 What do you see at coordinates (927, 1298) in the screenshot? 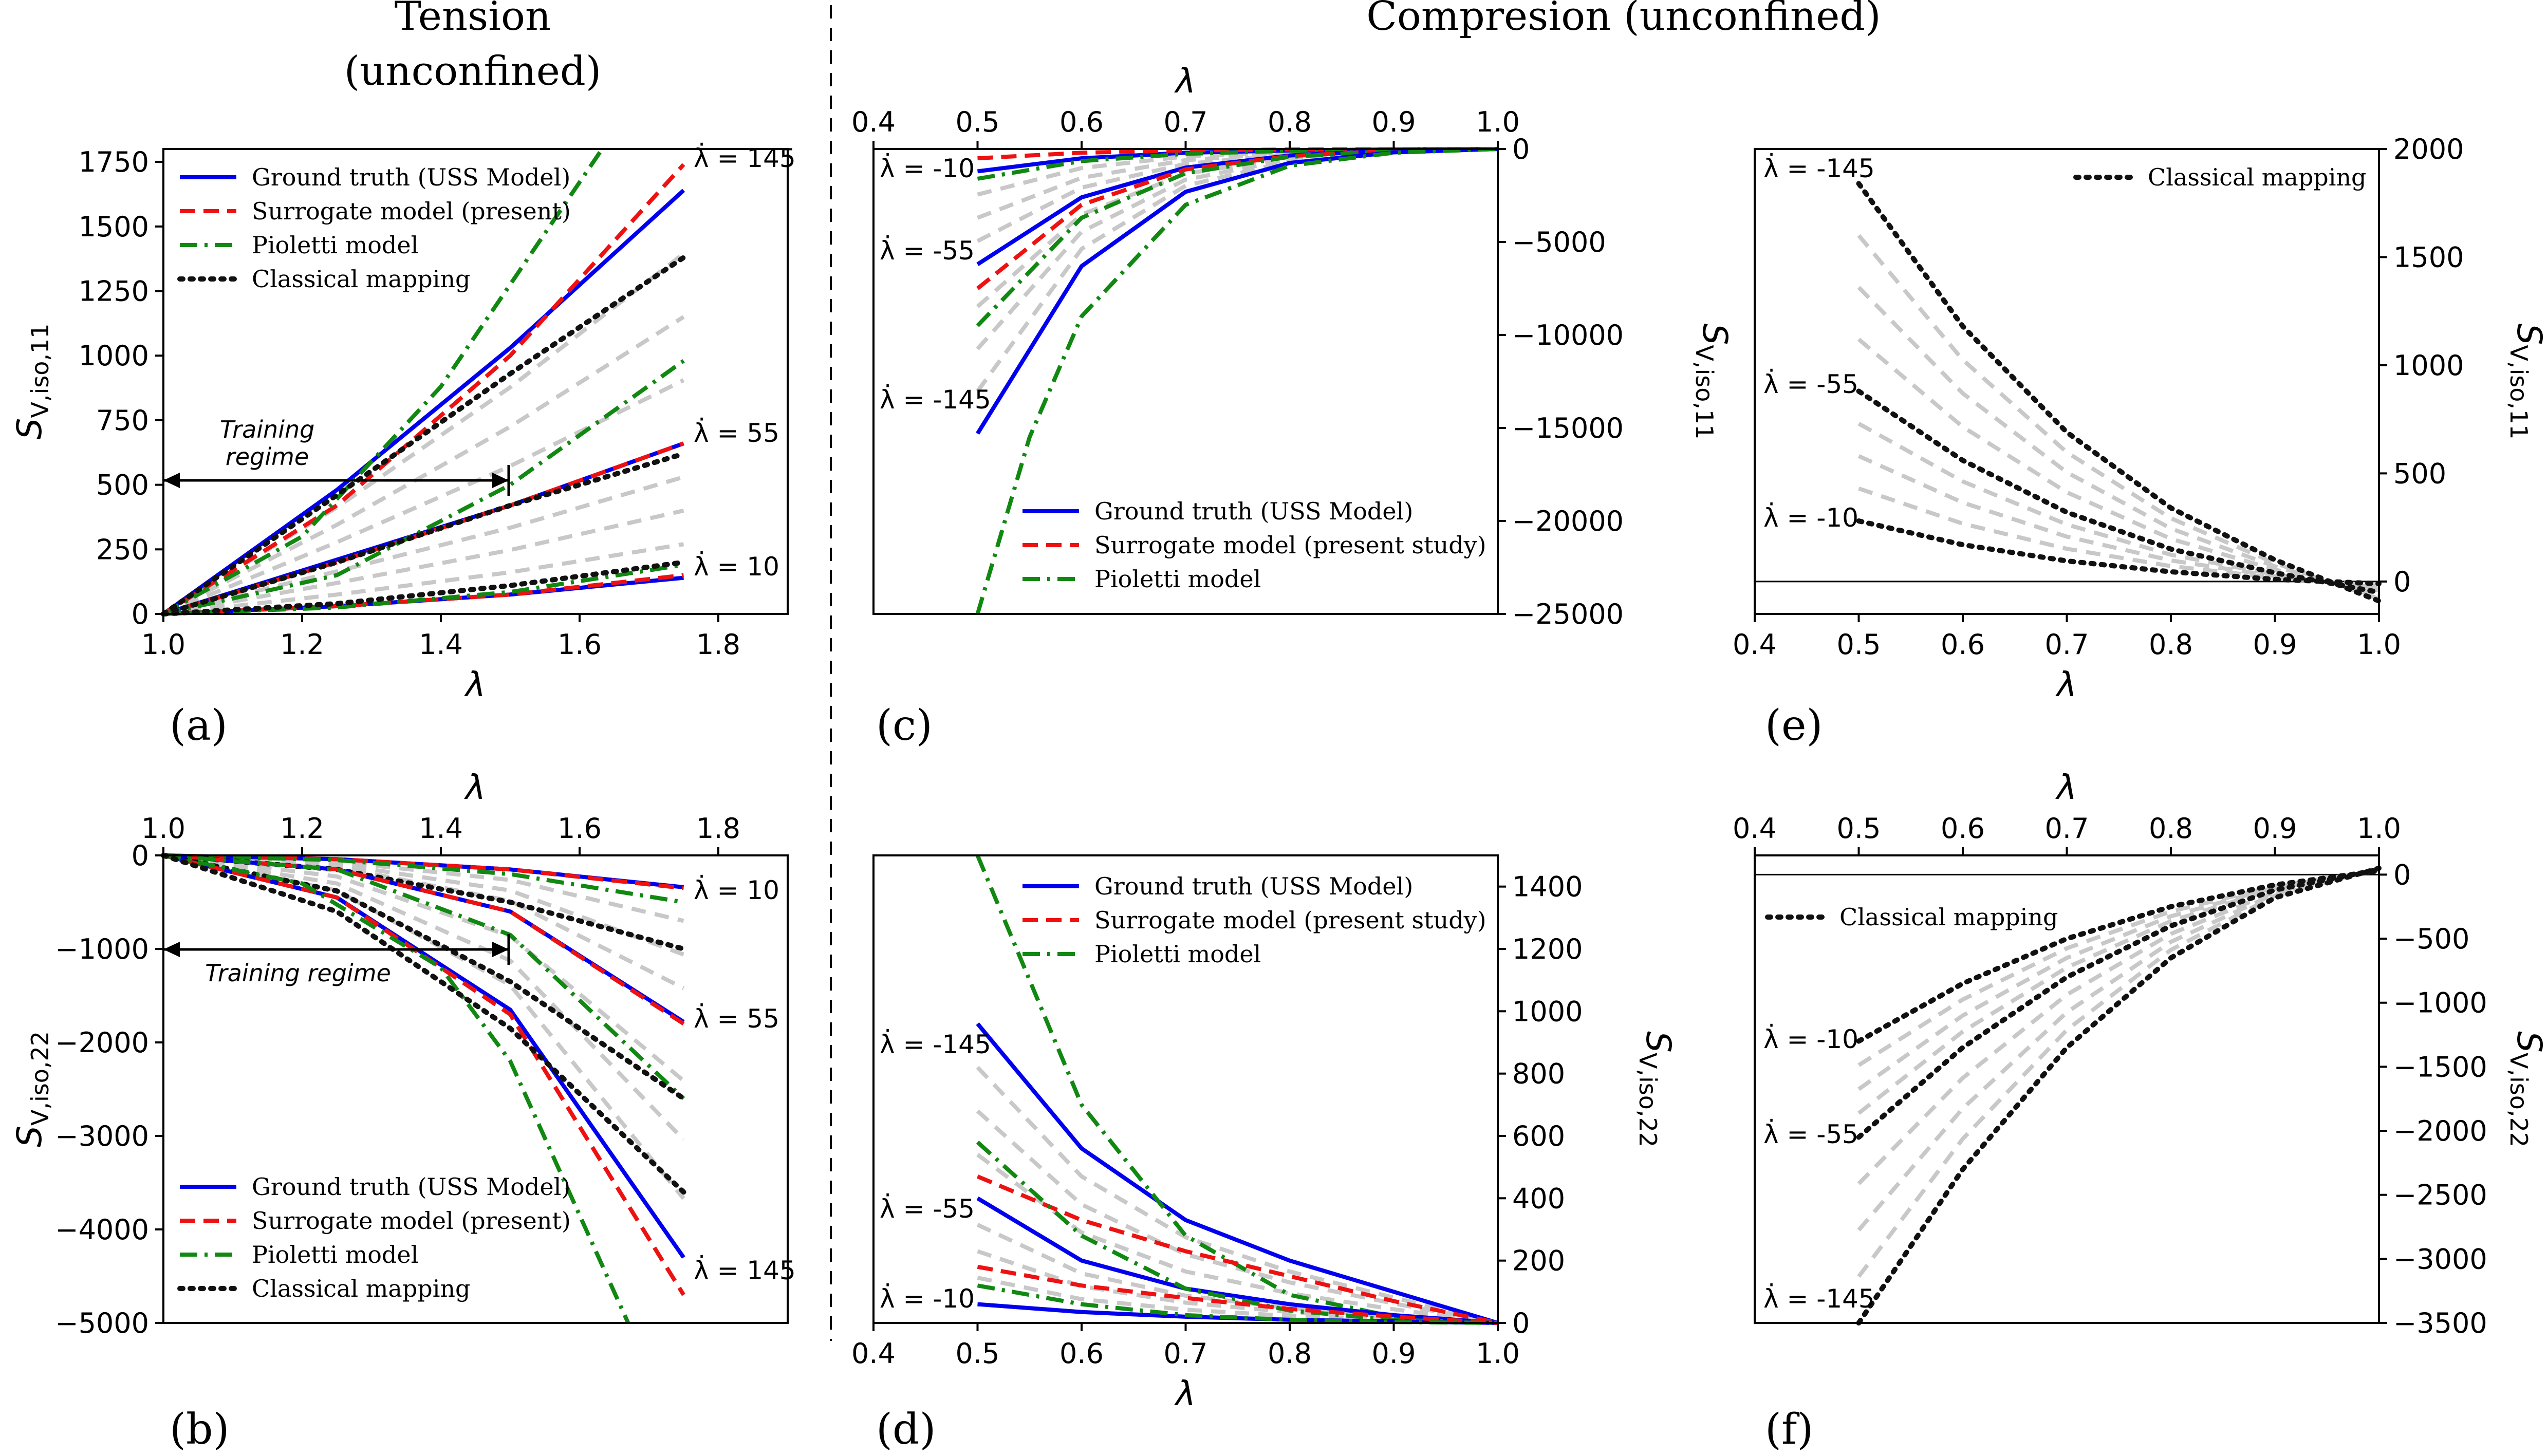
I see `rate-label-d: λ̇ = -10` at bounding box center [927, 1298].